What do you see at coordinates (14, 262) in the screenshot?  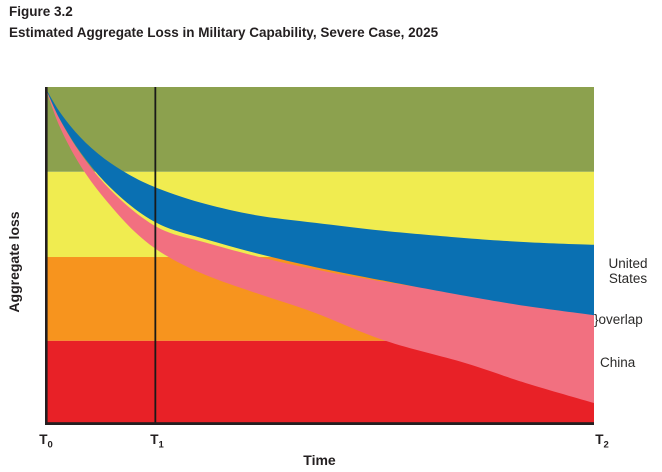 I see `y-axis-label: Aggregate loss` at bounding box center [14, 262].